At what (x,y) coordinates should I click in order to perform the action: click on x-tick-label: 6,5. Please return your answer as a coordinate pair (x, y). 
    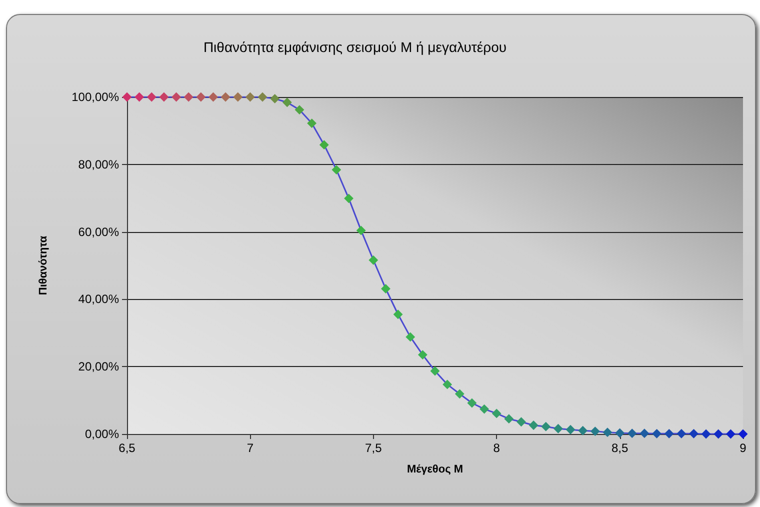
    Looking at the image, I should click on (127, 448).